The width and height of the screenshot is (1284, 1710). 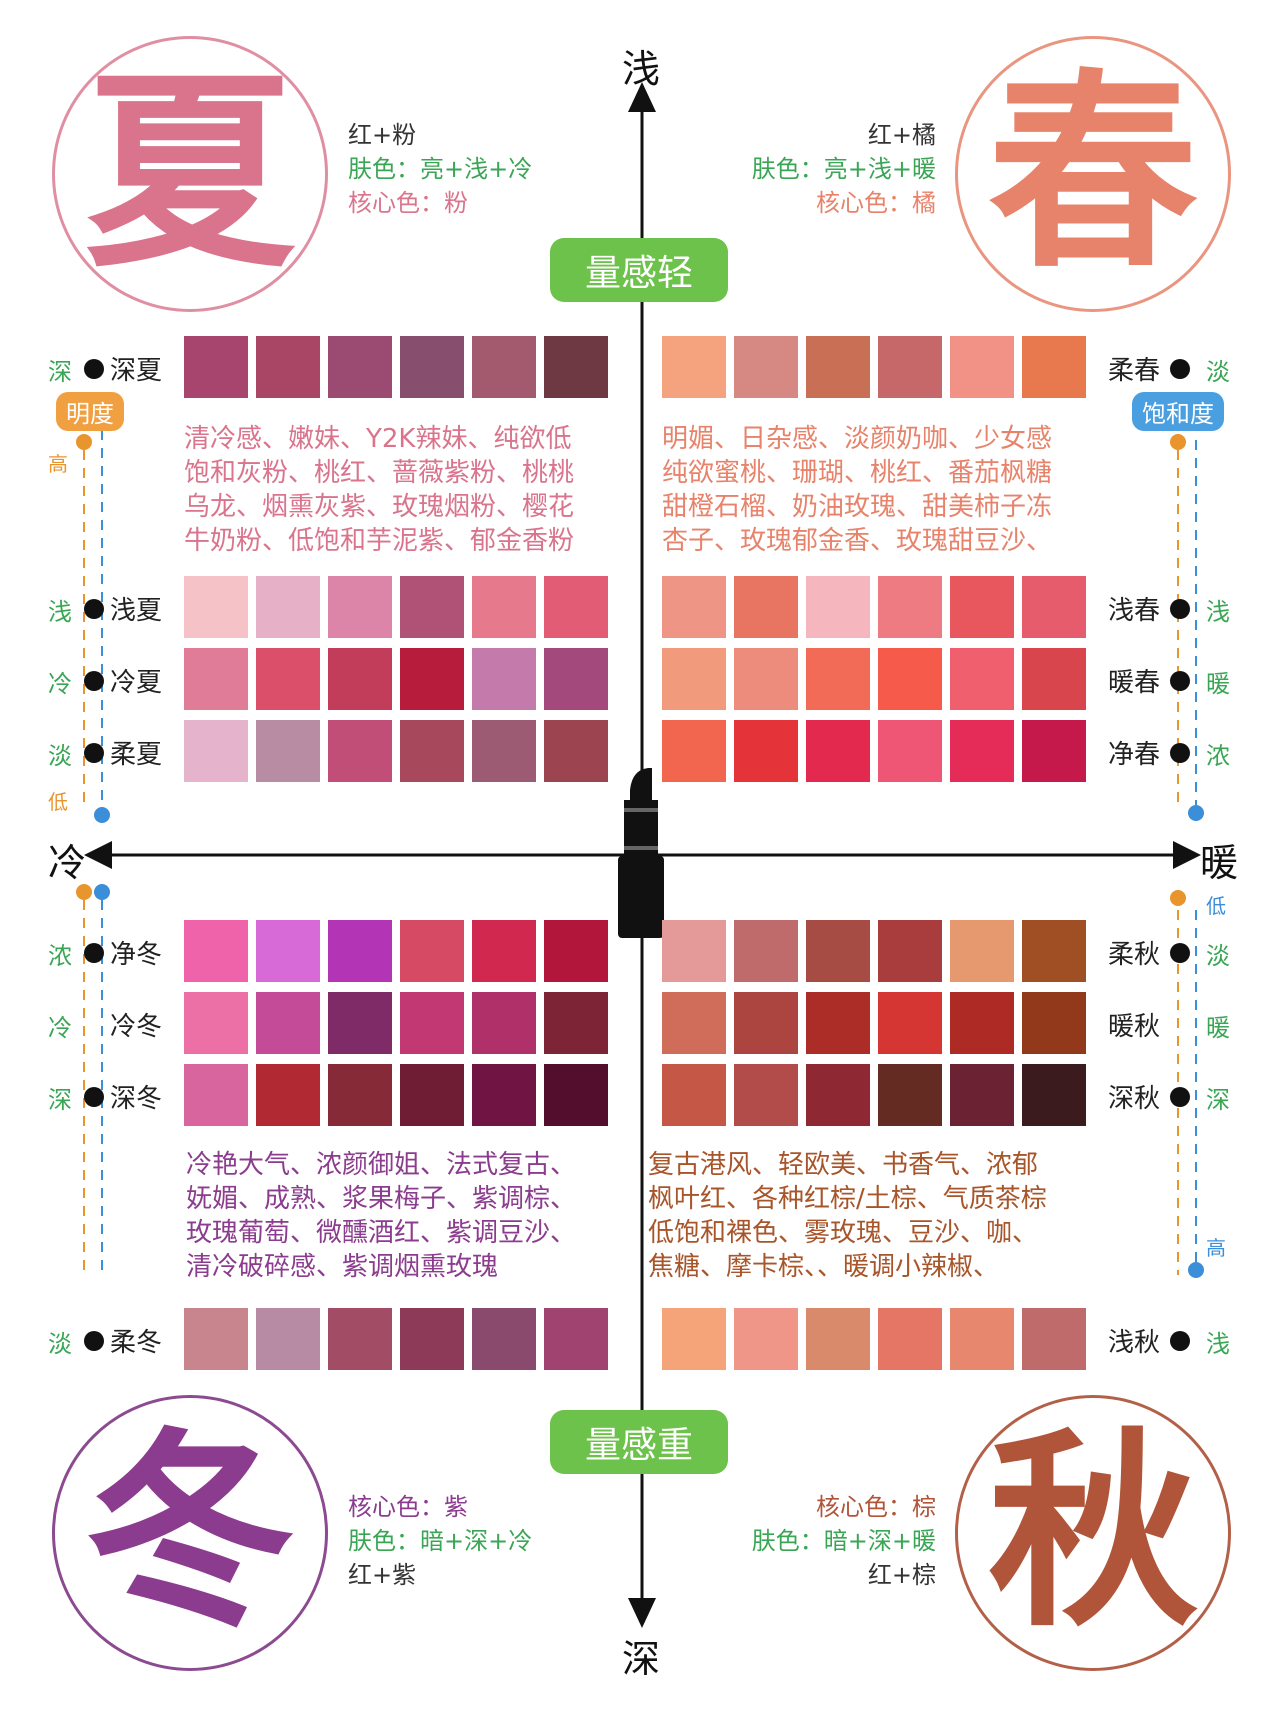 I want to click on light-weight-pill: 量感轻, so click(x=639, y=270).